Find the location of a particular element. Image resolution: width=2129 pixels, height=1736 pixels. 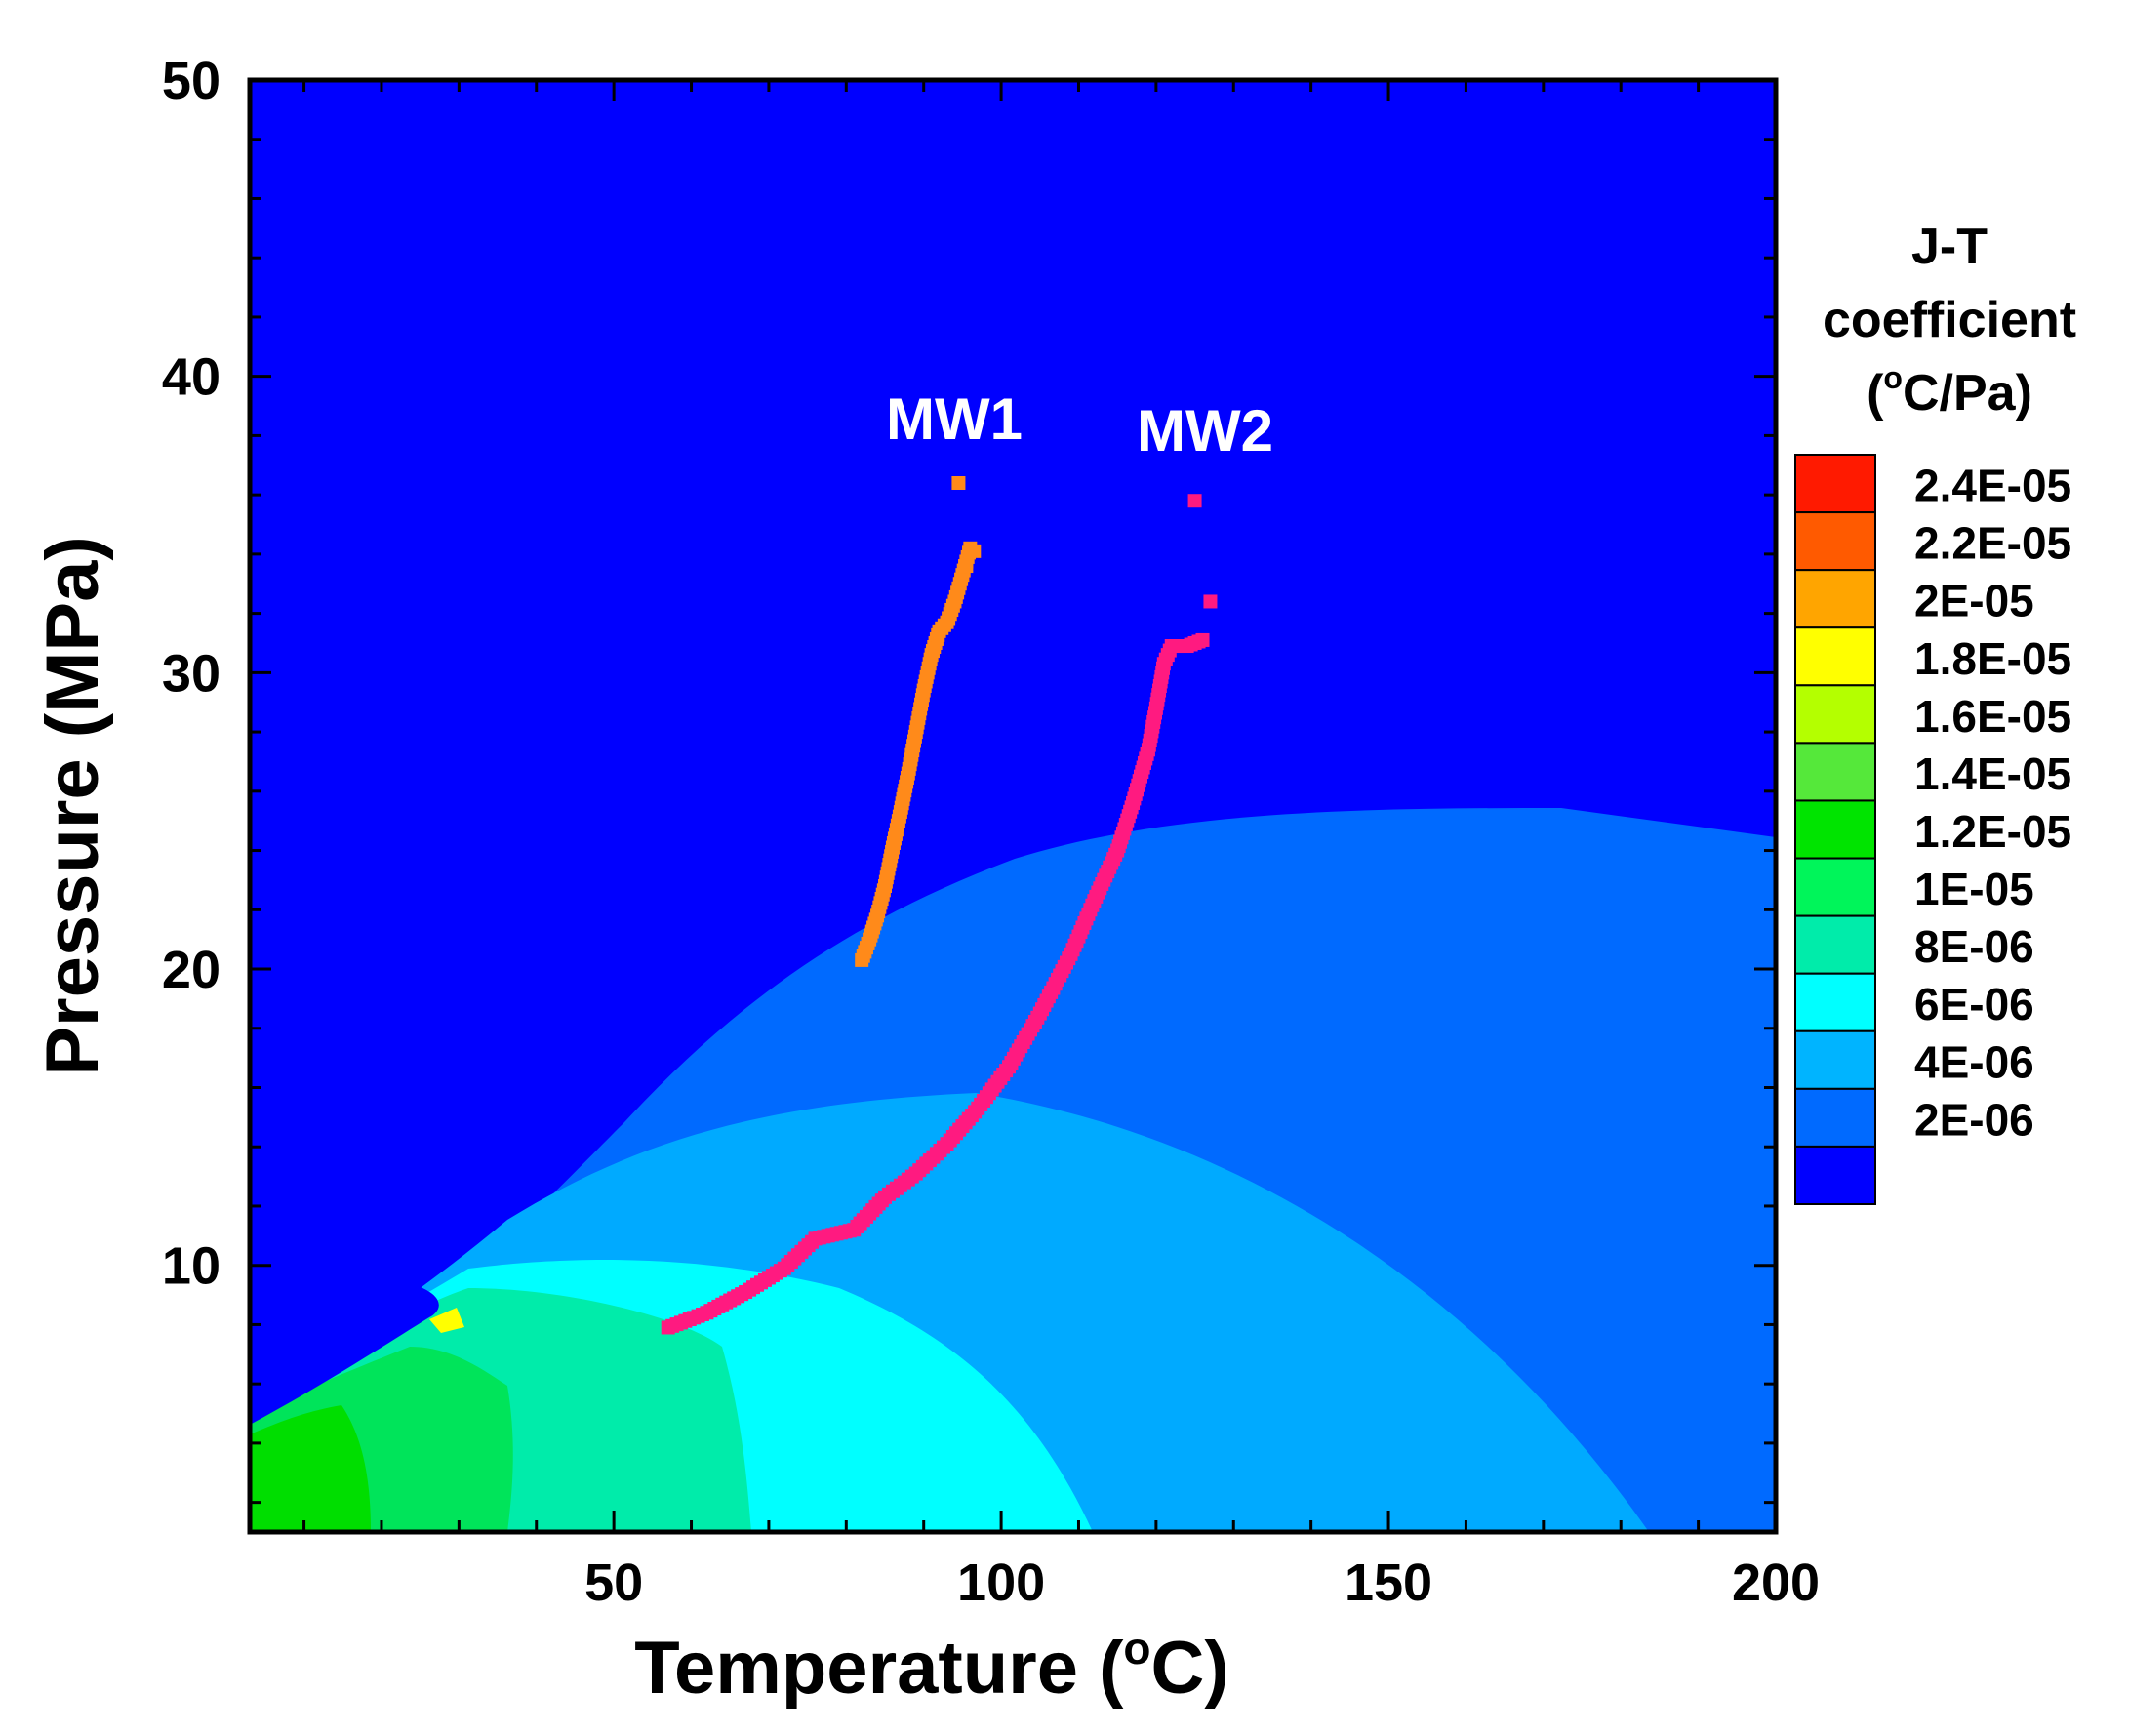

colorbar-level-label: 2E-06 is located at coordinates (1974, 1119).